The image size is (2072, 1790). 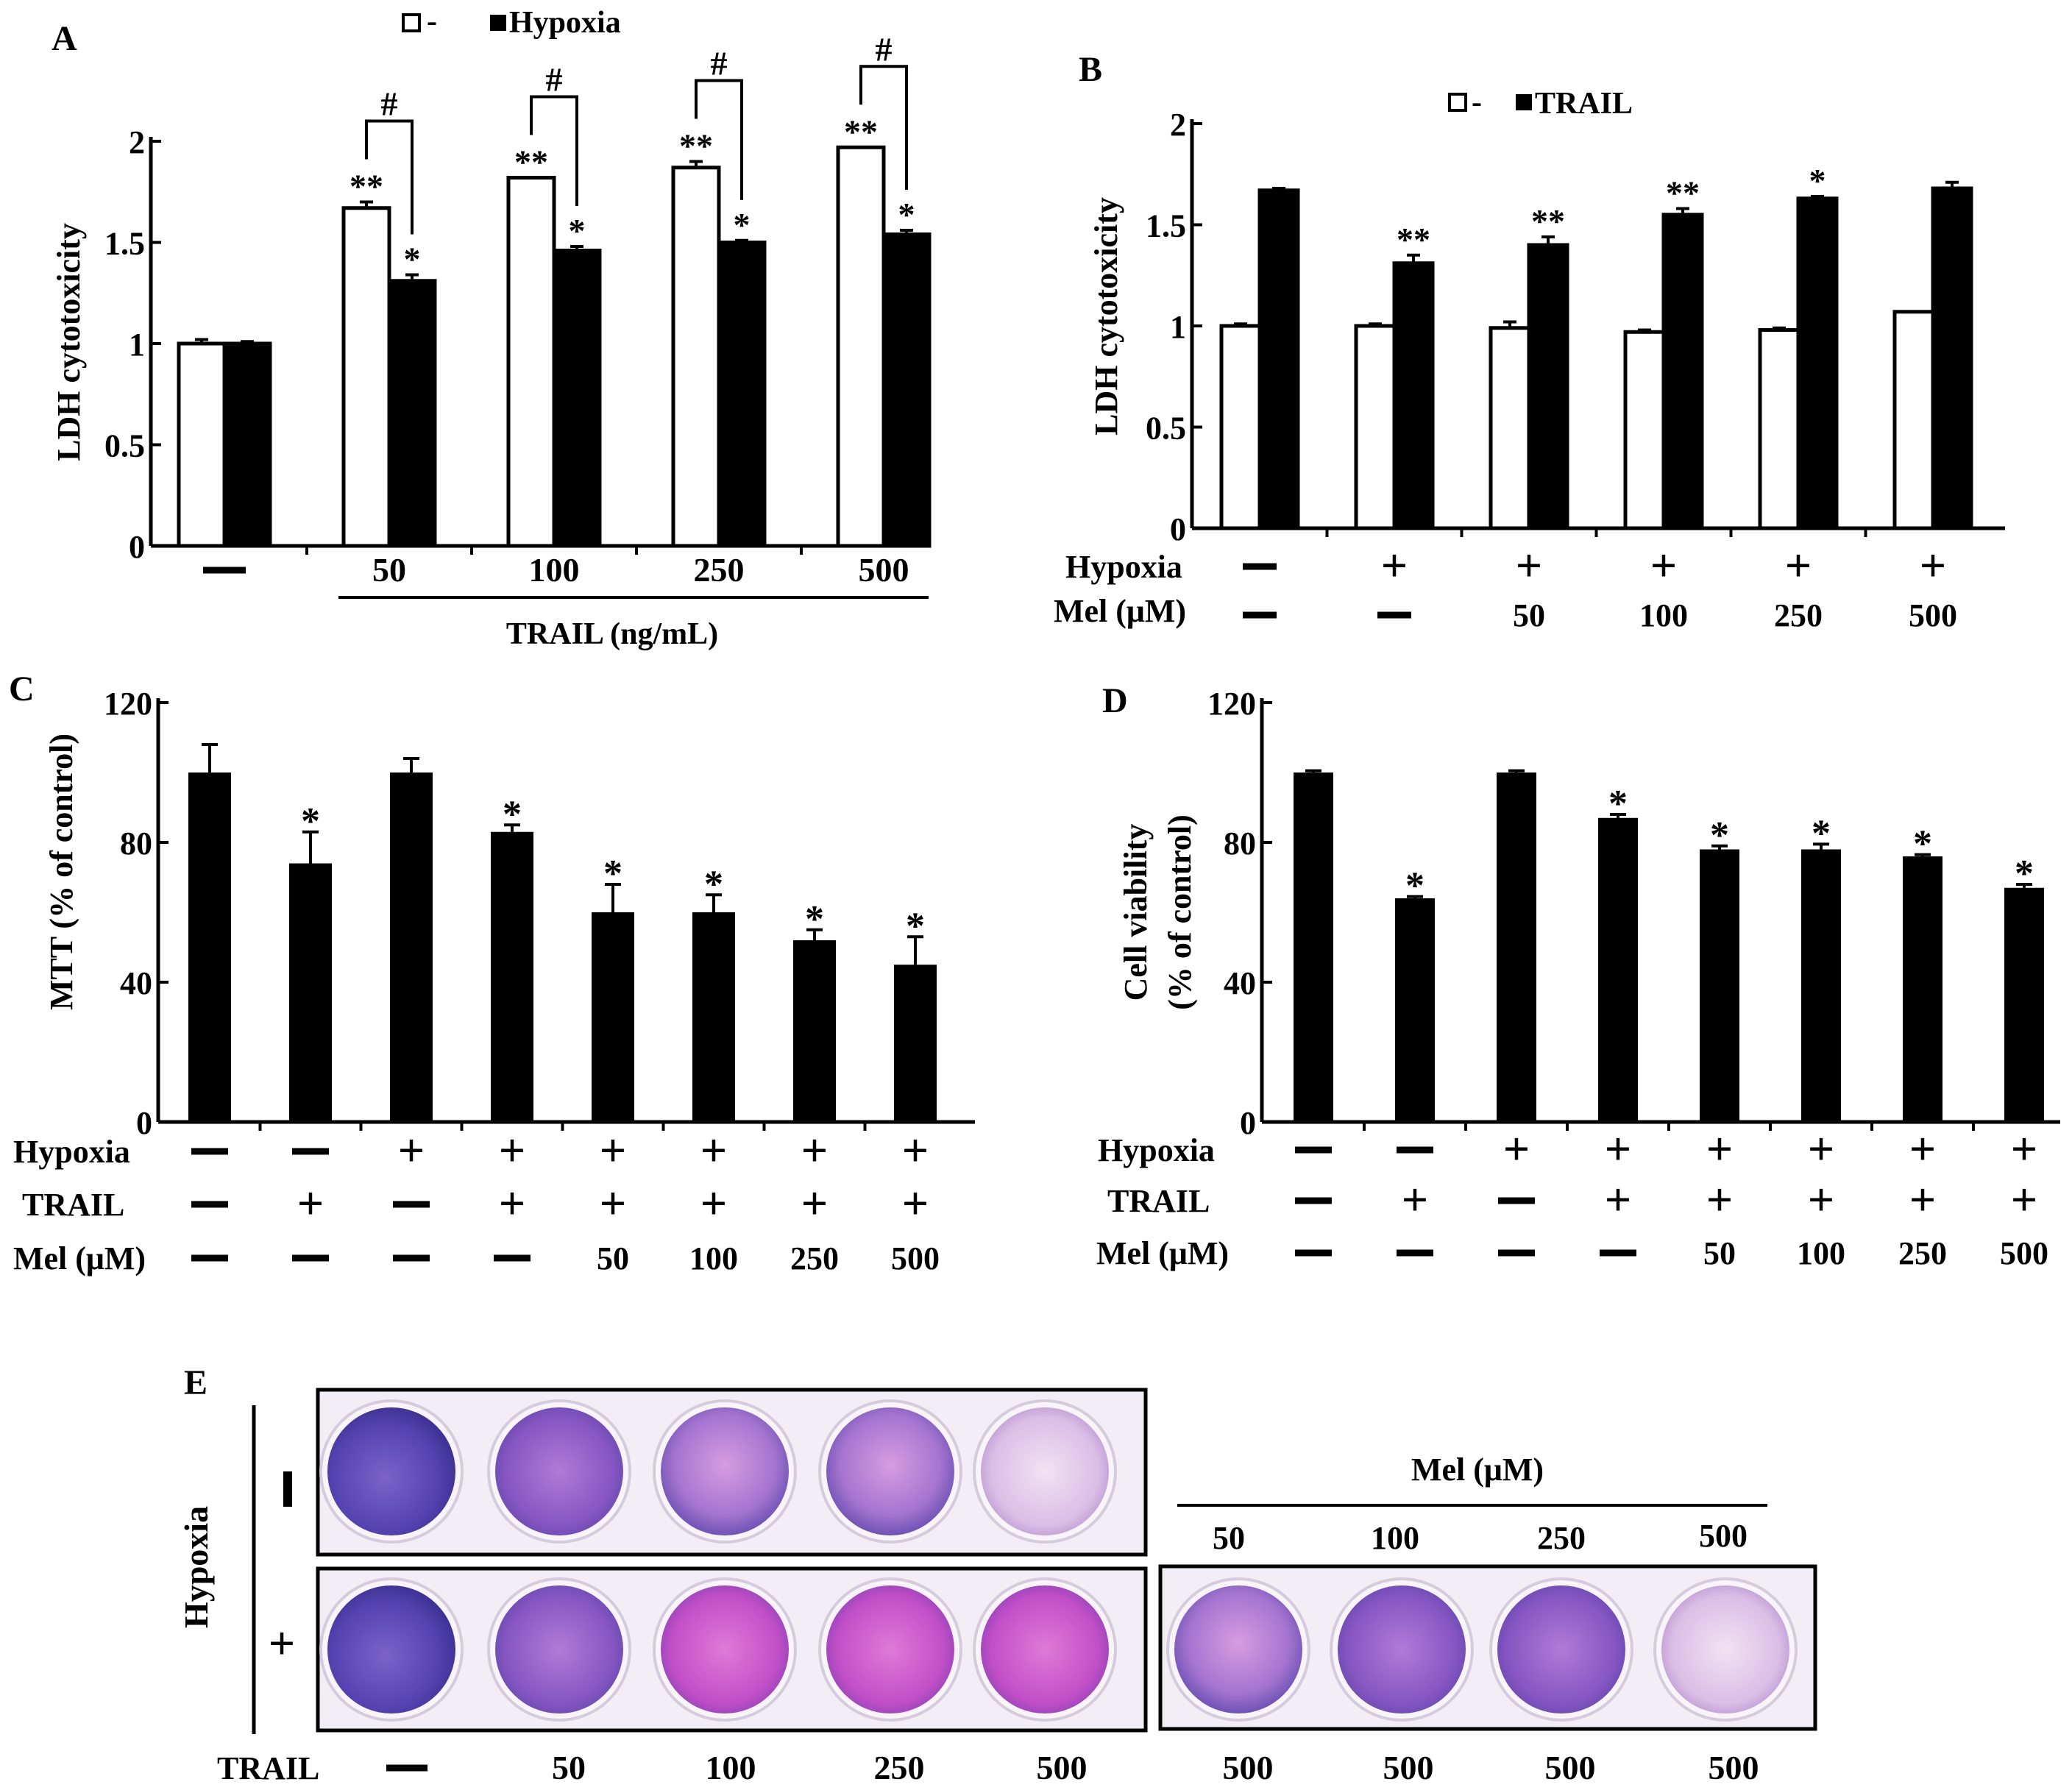 I want to click on legend-a: - Hypoxia, so click(x=511, y=22).